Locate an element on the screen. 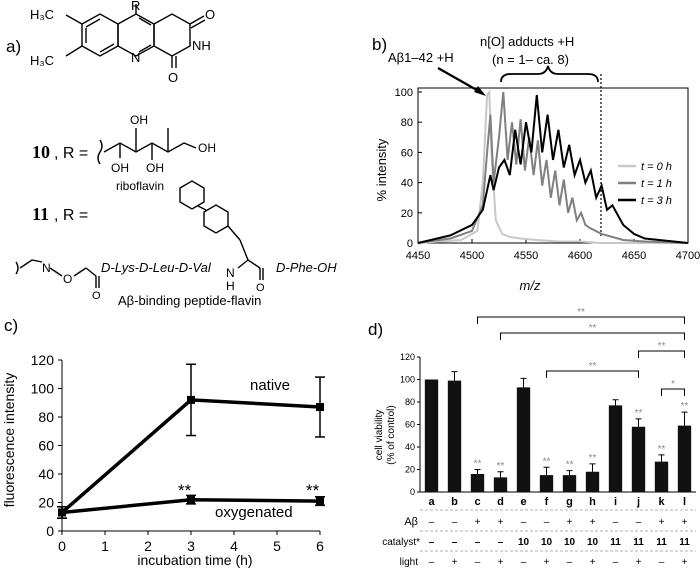 This screenshot has width=700, height=578. sig-label-3h: ** is located at coordinates (185, 490).